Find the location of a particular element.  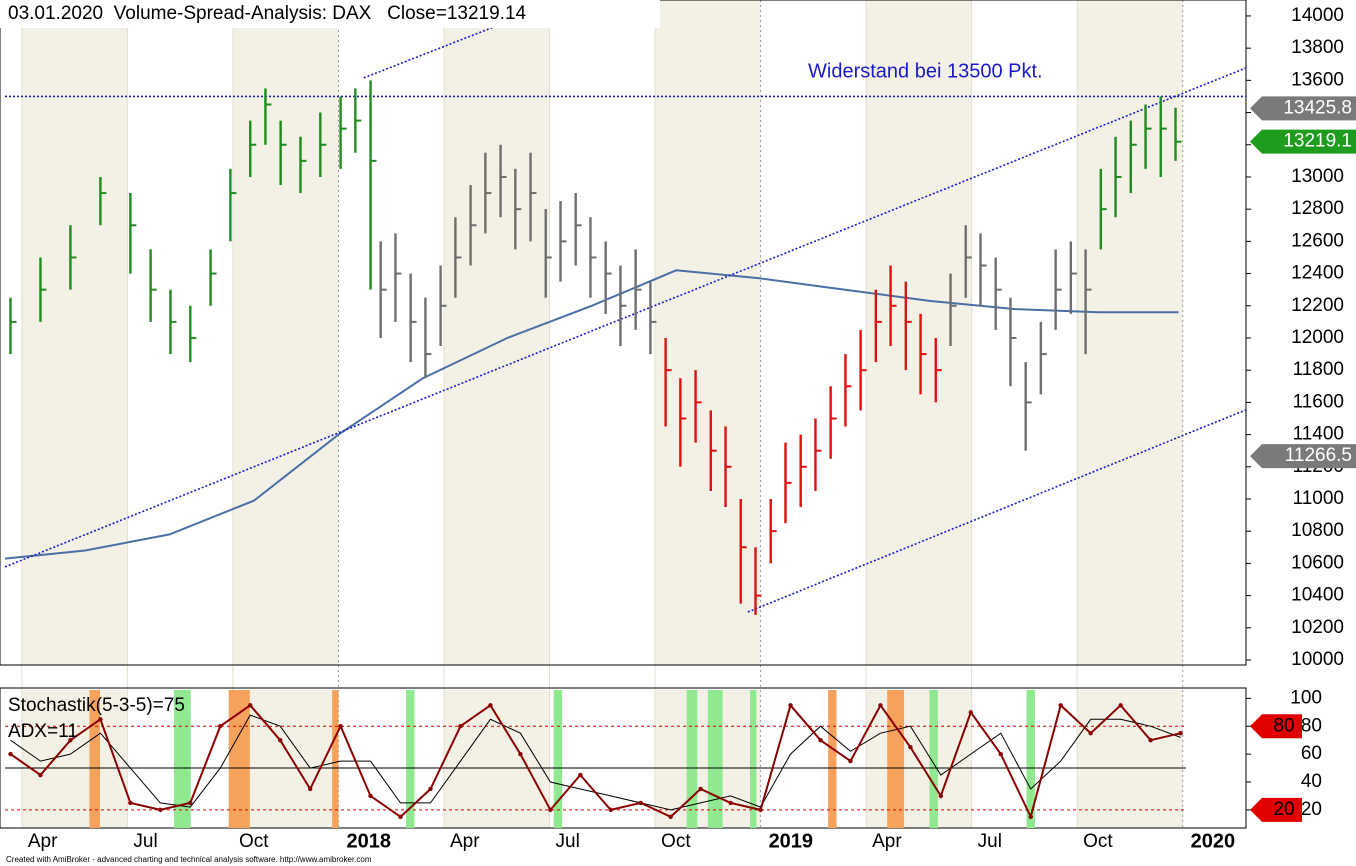

oscillator-label: Stochastik(5-3-5)=75 is located at coordinates (96, 705).